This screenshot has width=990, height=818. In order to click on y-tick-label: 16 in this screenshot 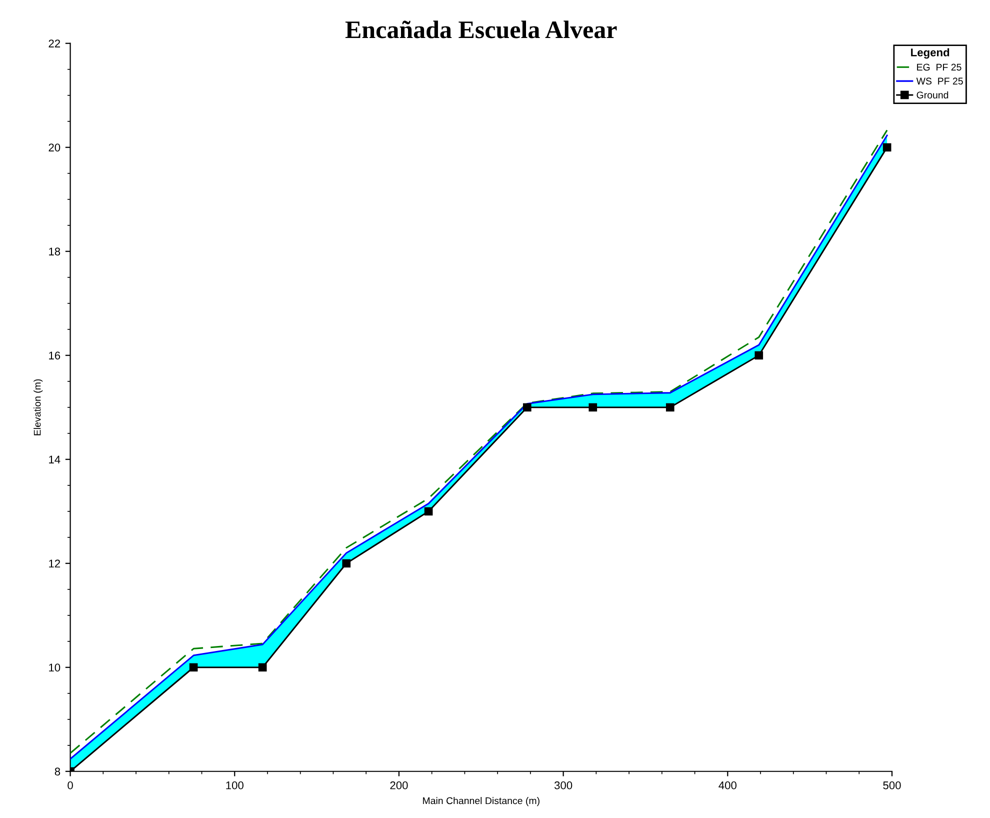, I will do `click(54, 356)`.